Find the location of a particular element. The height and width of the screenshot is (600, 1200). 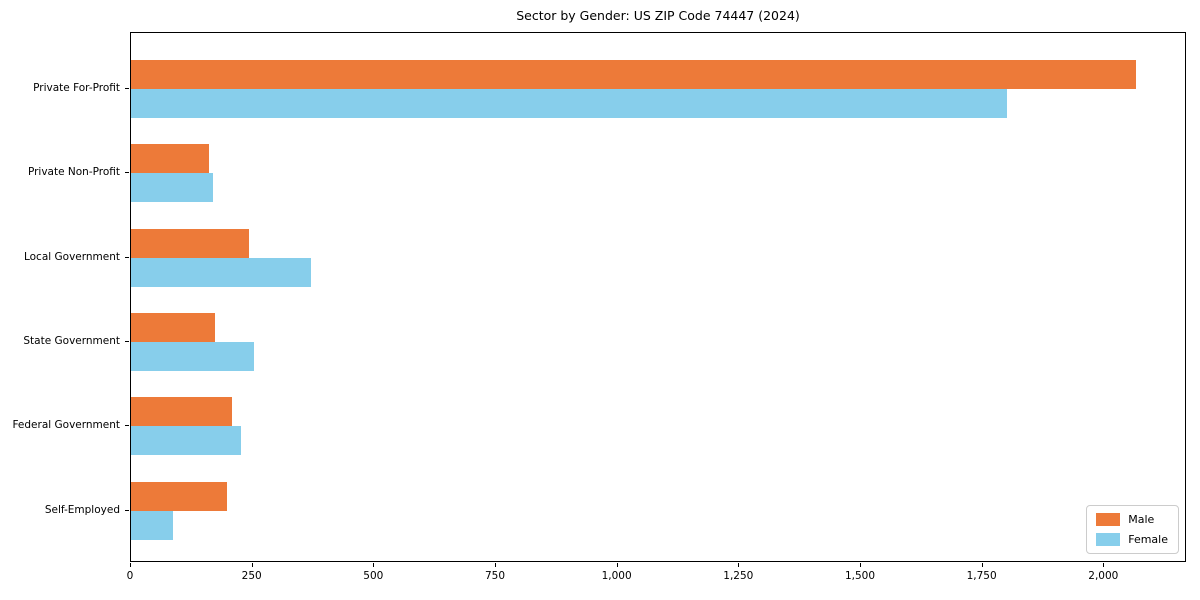

bar-male-federal-government is located at coordinates (181, 412).